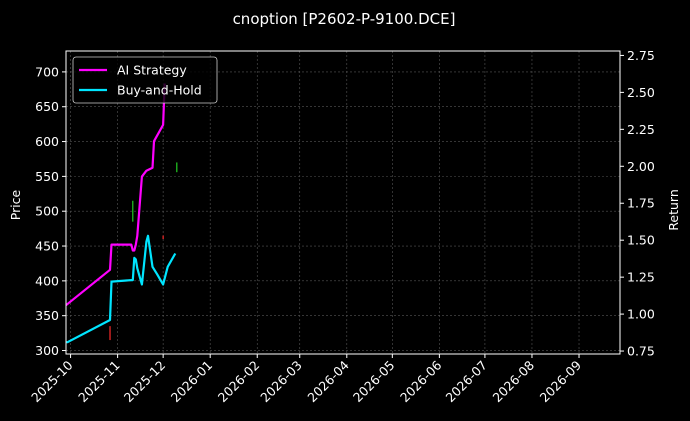 The image size is (690, 421). What do you see at coordinates (641, 129) in the screenshot?
I see `y-tick-label-right: 2.25` at bounding box center [641, 129].